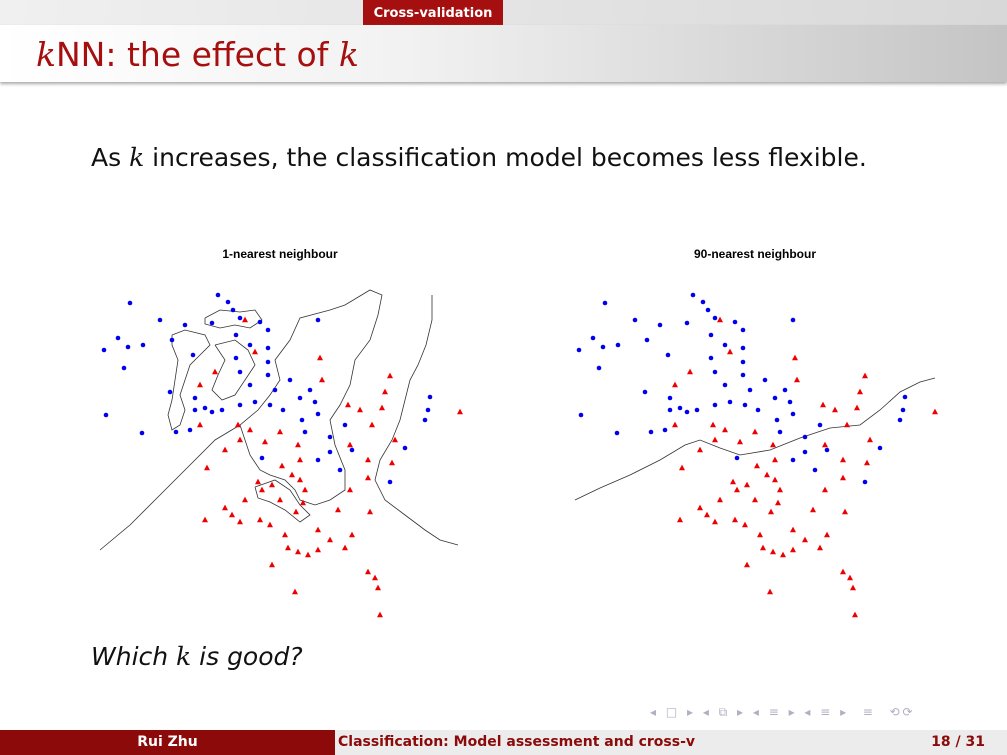 The width and height of the screenshot is (1007, 755). I want to click on question: Which k is good?, so click(197, 656).